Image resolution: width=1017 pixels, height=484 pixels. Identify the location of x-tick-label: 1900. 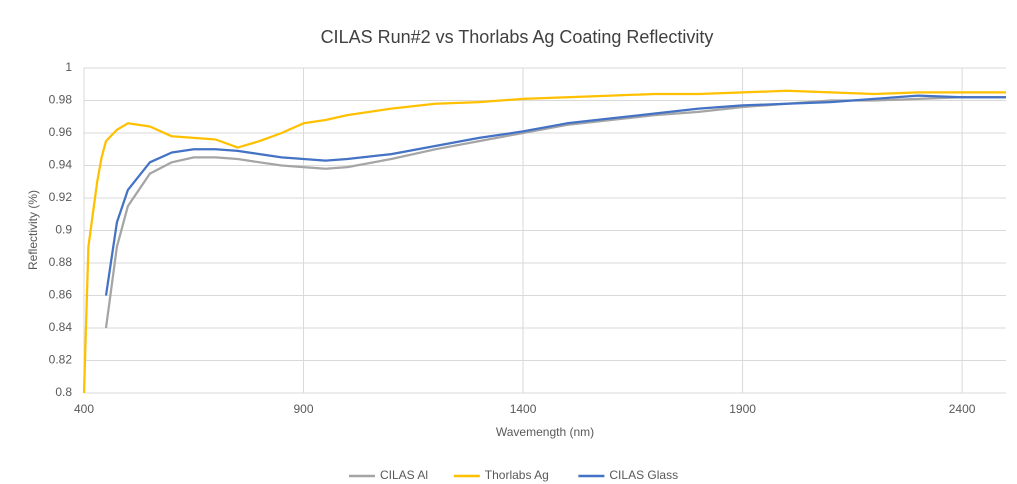
(742, 409).